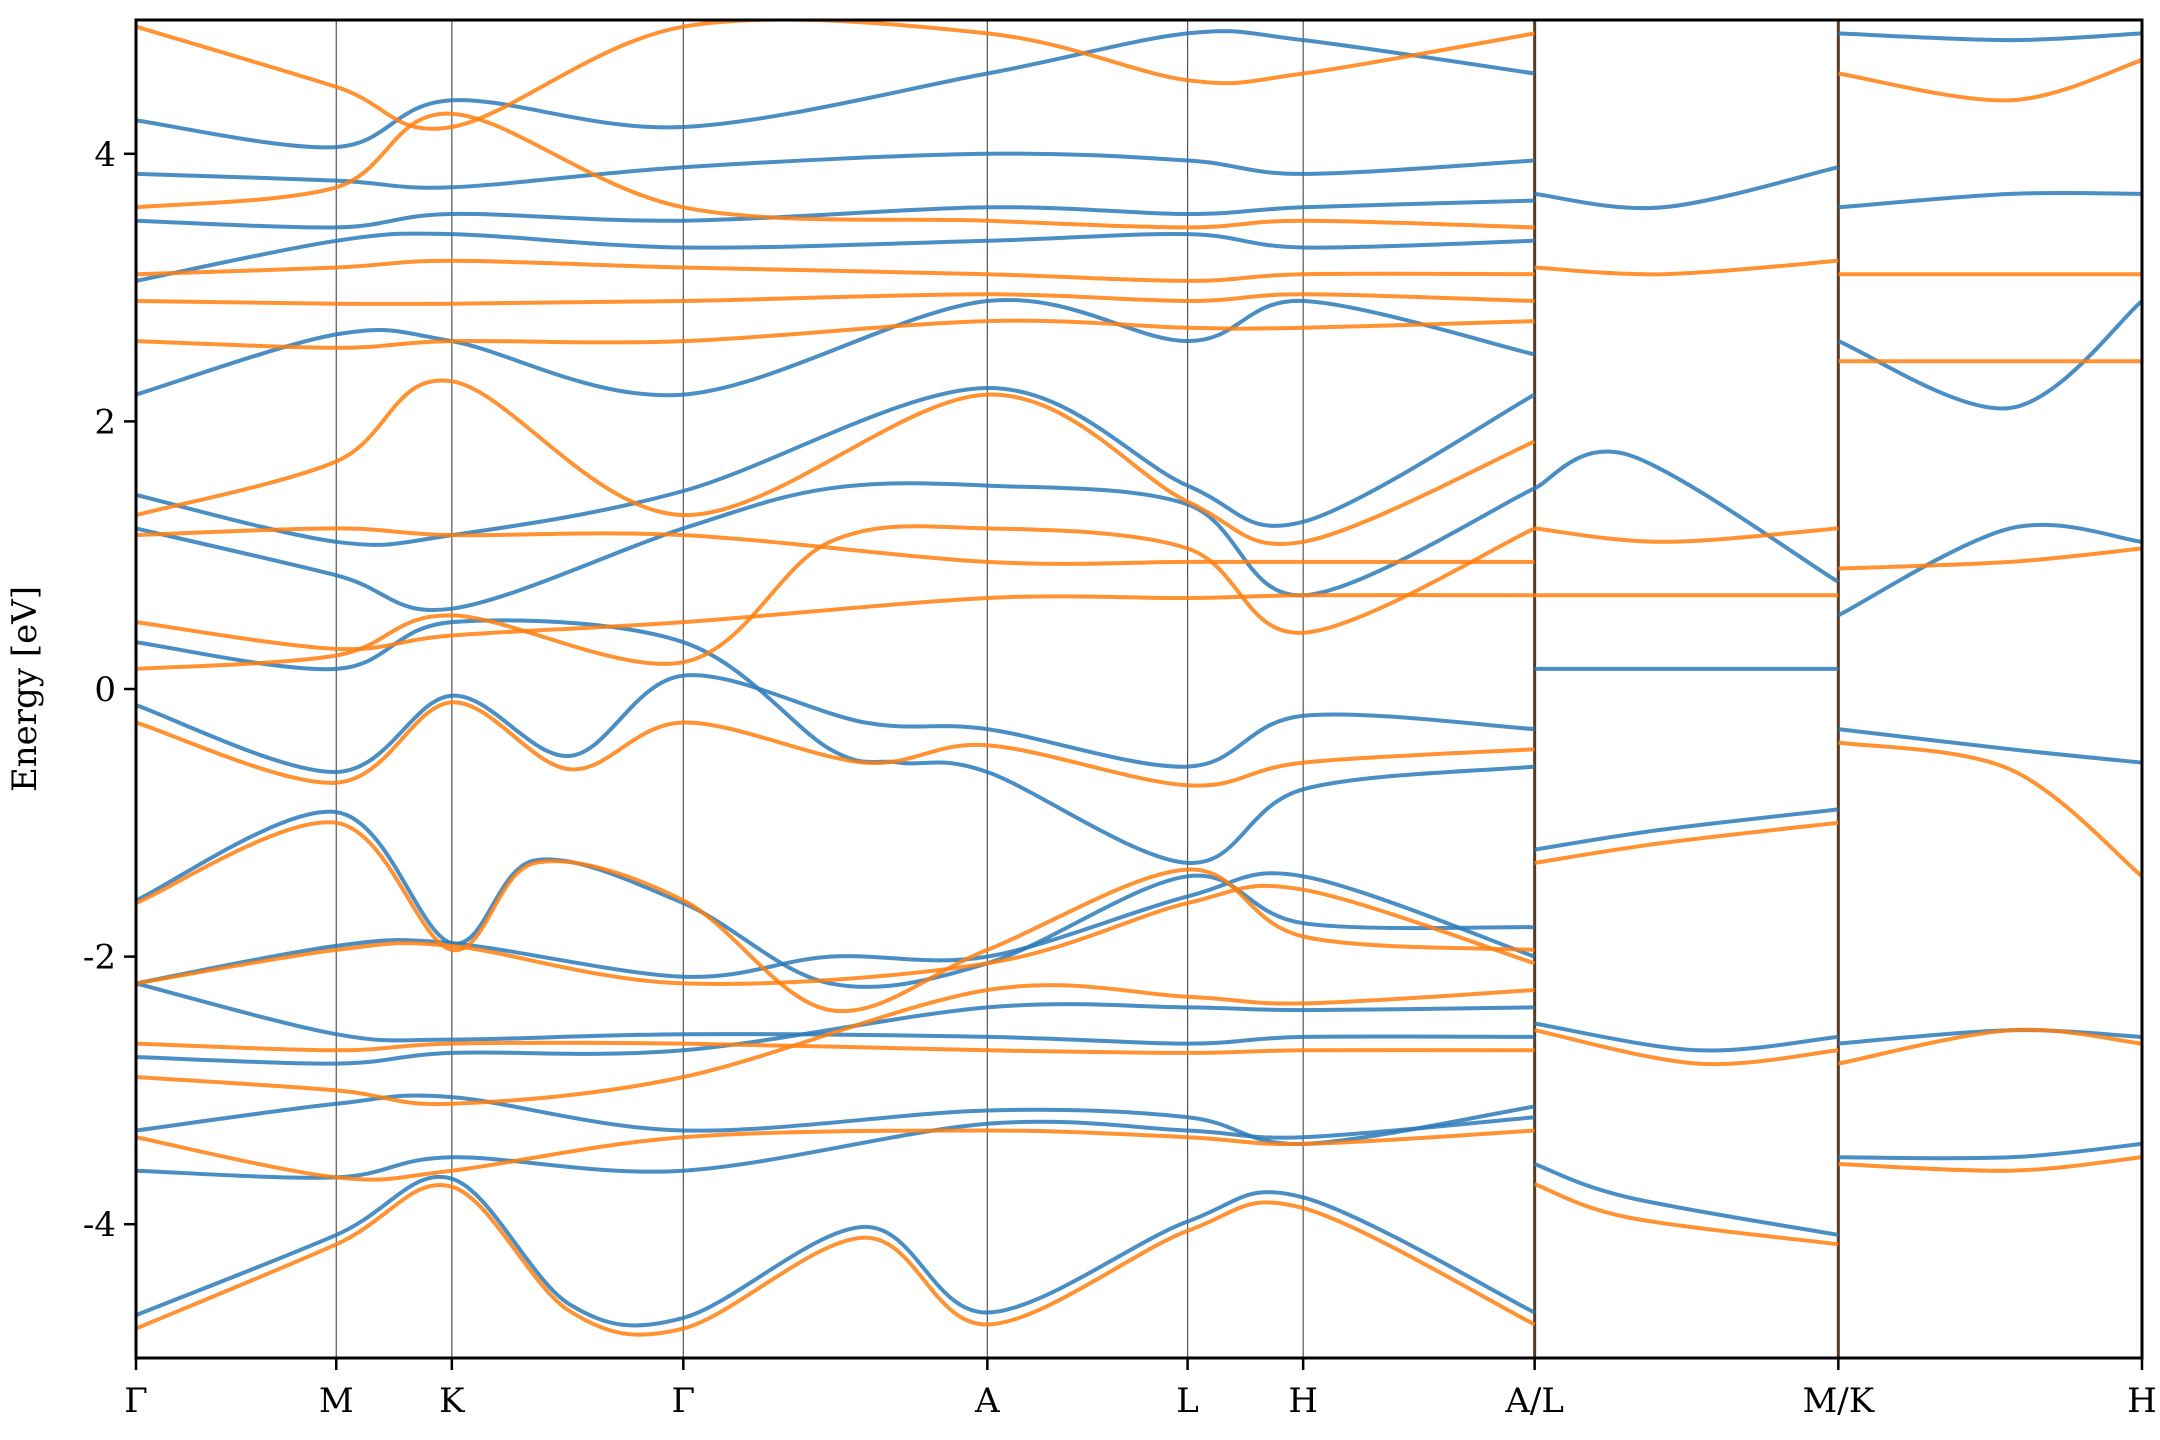 This screenshot has width=2160, height=1440. What do you see at coordinates (105, 422) in the screenshot?
I see `y-tick-label: 2` at bounding box center [105, 422].